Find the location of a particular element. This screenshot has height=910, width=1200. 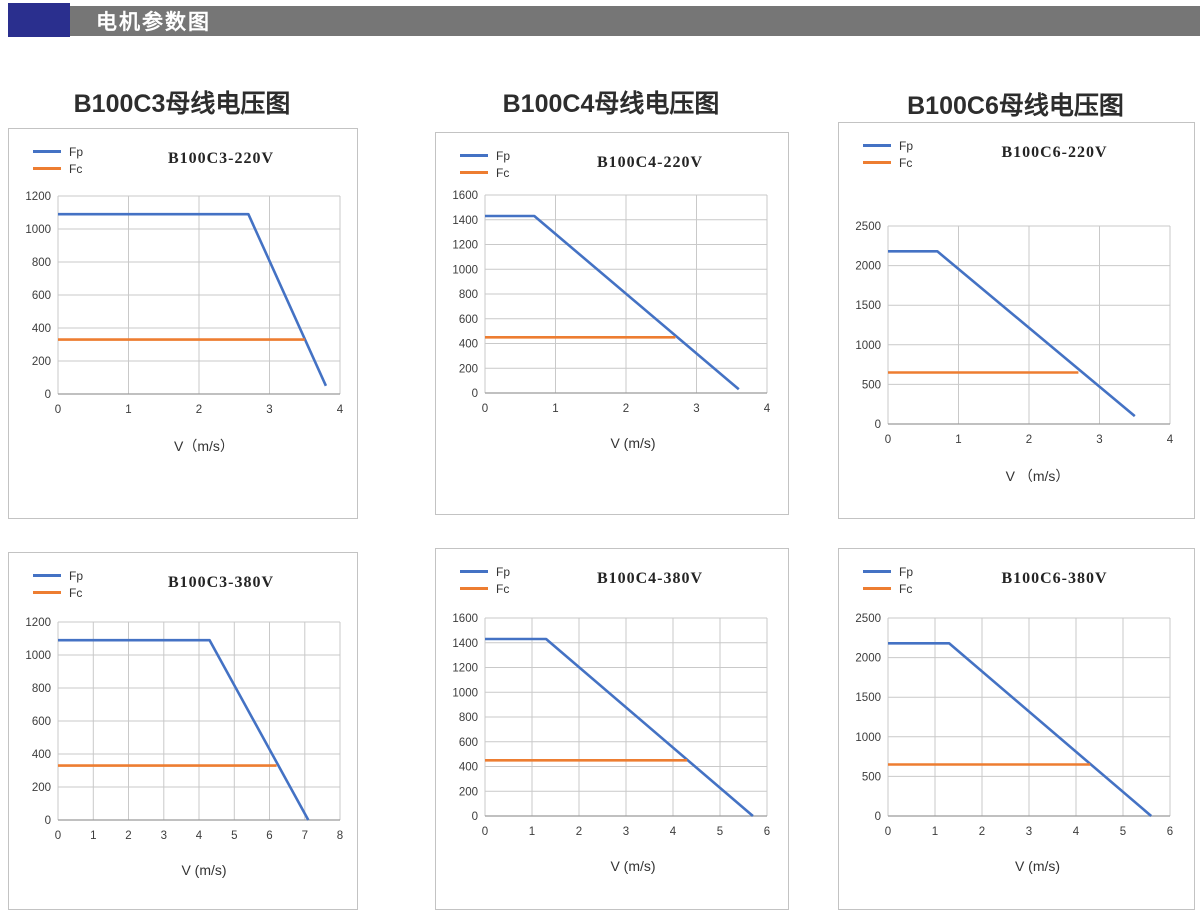

plot-area: 0 200 400 600 800 1000 1200 1400 1600 0 1 2 3 4 5 6 is located at coordinates (611, 725).